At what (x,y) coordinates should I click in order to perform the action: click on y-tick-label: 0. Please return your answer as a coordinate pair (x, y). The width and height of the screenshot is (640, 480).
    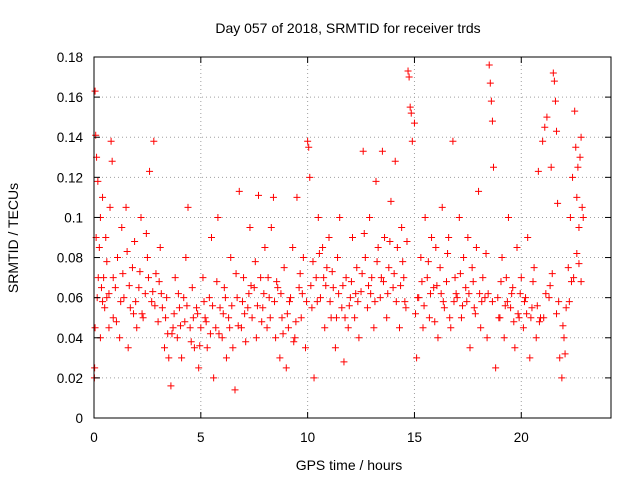
    Looking at the image, I should click on (79, 418).